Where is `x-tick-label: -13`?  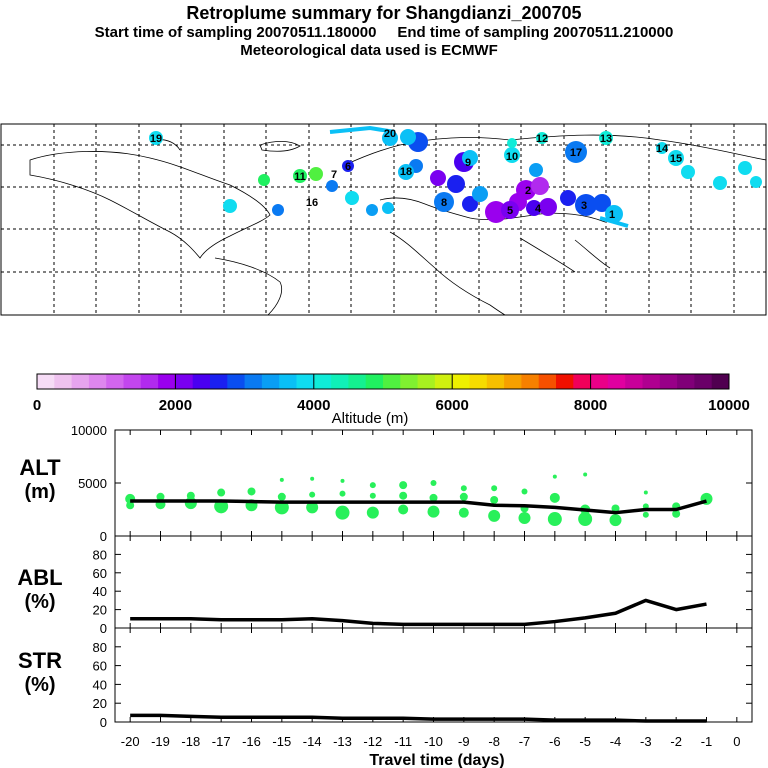 x-tick-label: -13 is located at coordinates (342, 741).